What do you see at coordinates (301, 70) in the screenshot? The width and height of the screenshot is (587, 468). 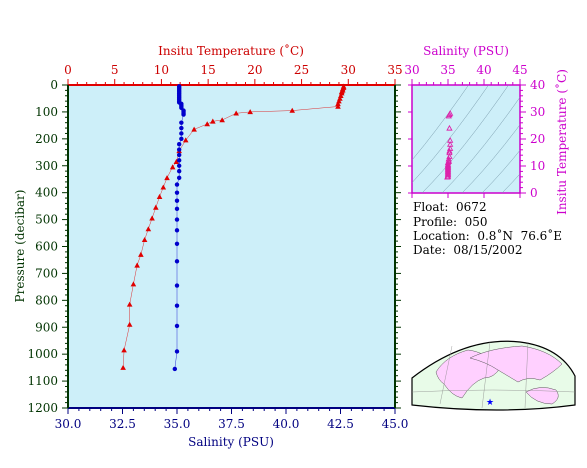 I see `top-axis-tick-label: 25` at bounding box center [301, 70].